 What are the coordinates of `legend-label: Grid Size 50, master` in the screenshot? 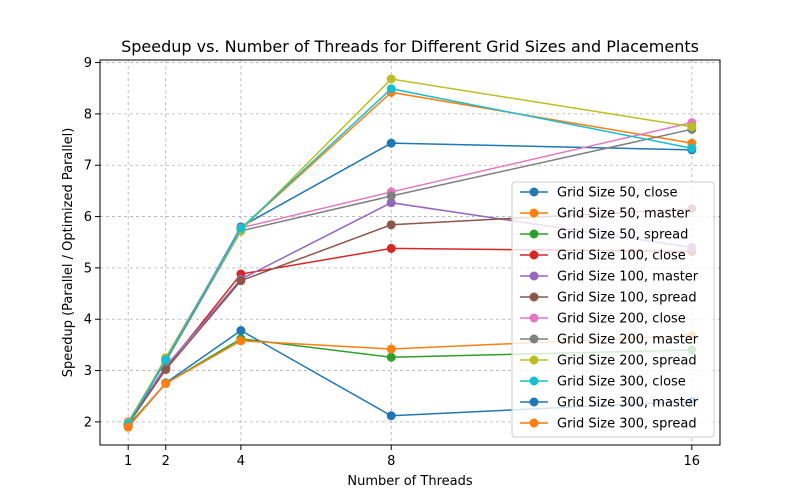 It's located at (624, 214).